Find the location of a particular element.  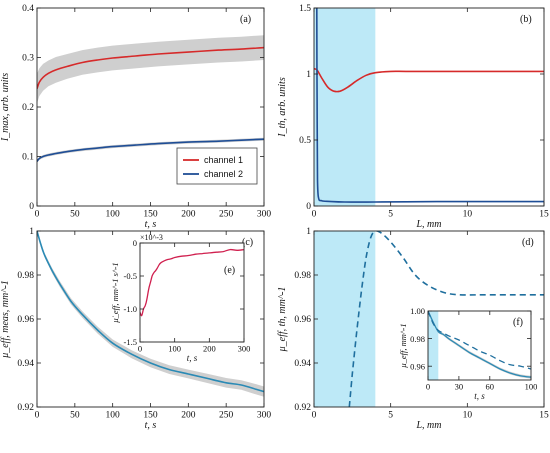

y-tick-label: 0.4 is located at coordinates (28, 9).